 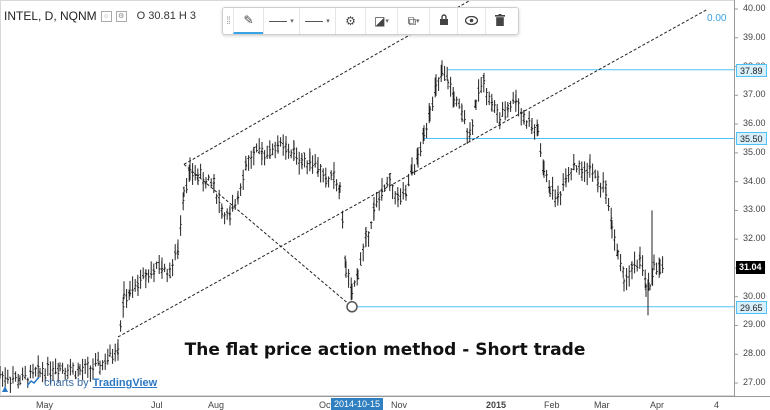 What do you see at coordinates (268, 235) in the screenshot?
I see `channel-cross-line` at bounding box center [268, 235].